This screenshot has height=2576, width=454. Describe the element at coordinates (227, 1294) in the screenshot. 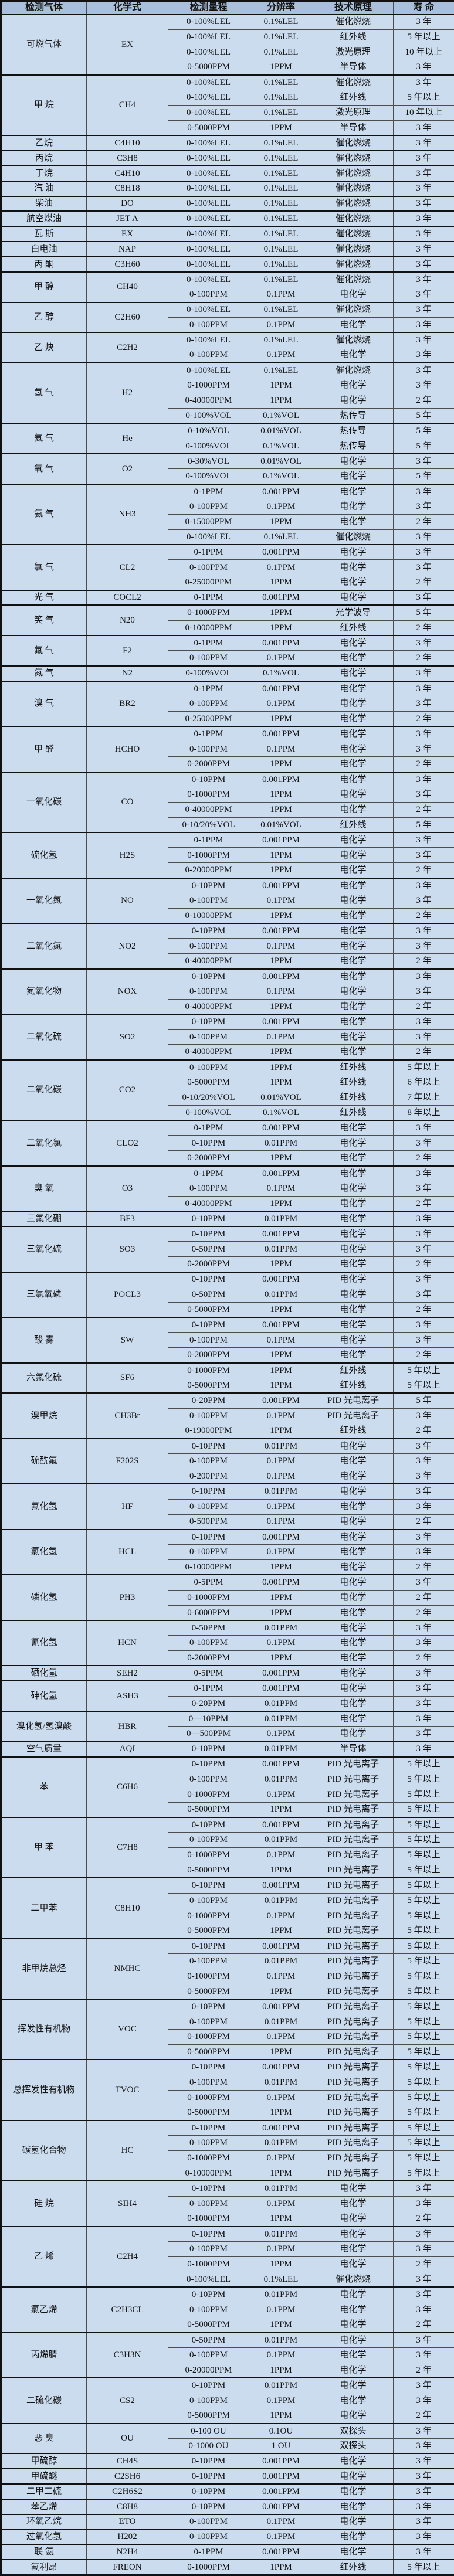

I see `table-row: 0-50PPM 0.01PPM 电化学 3 年` at that location.